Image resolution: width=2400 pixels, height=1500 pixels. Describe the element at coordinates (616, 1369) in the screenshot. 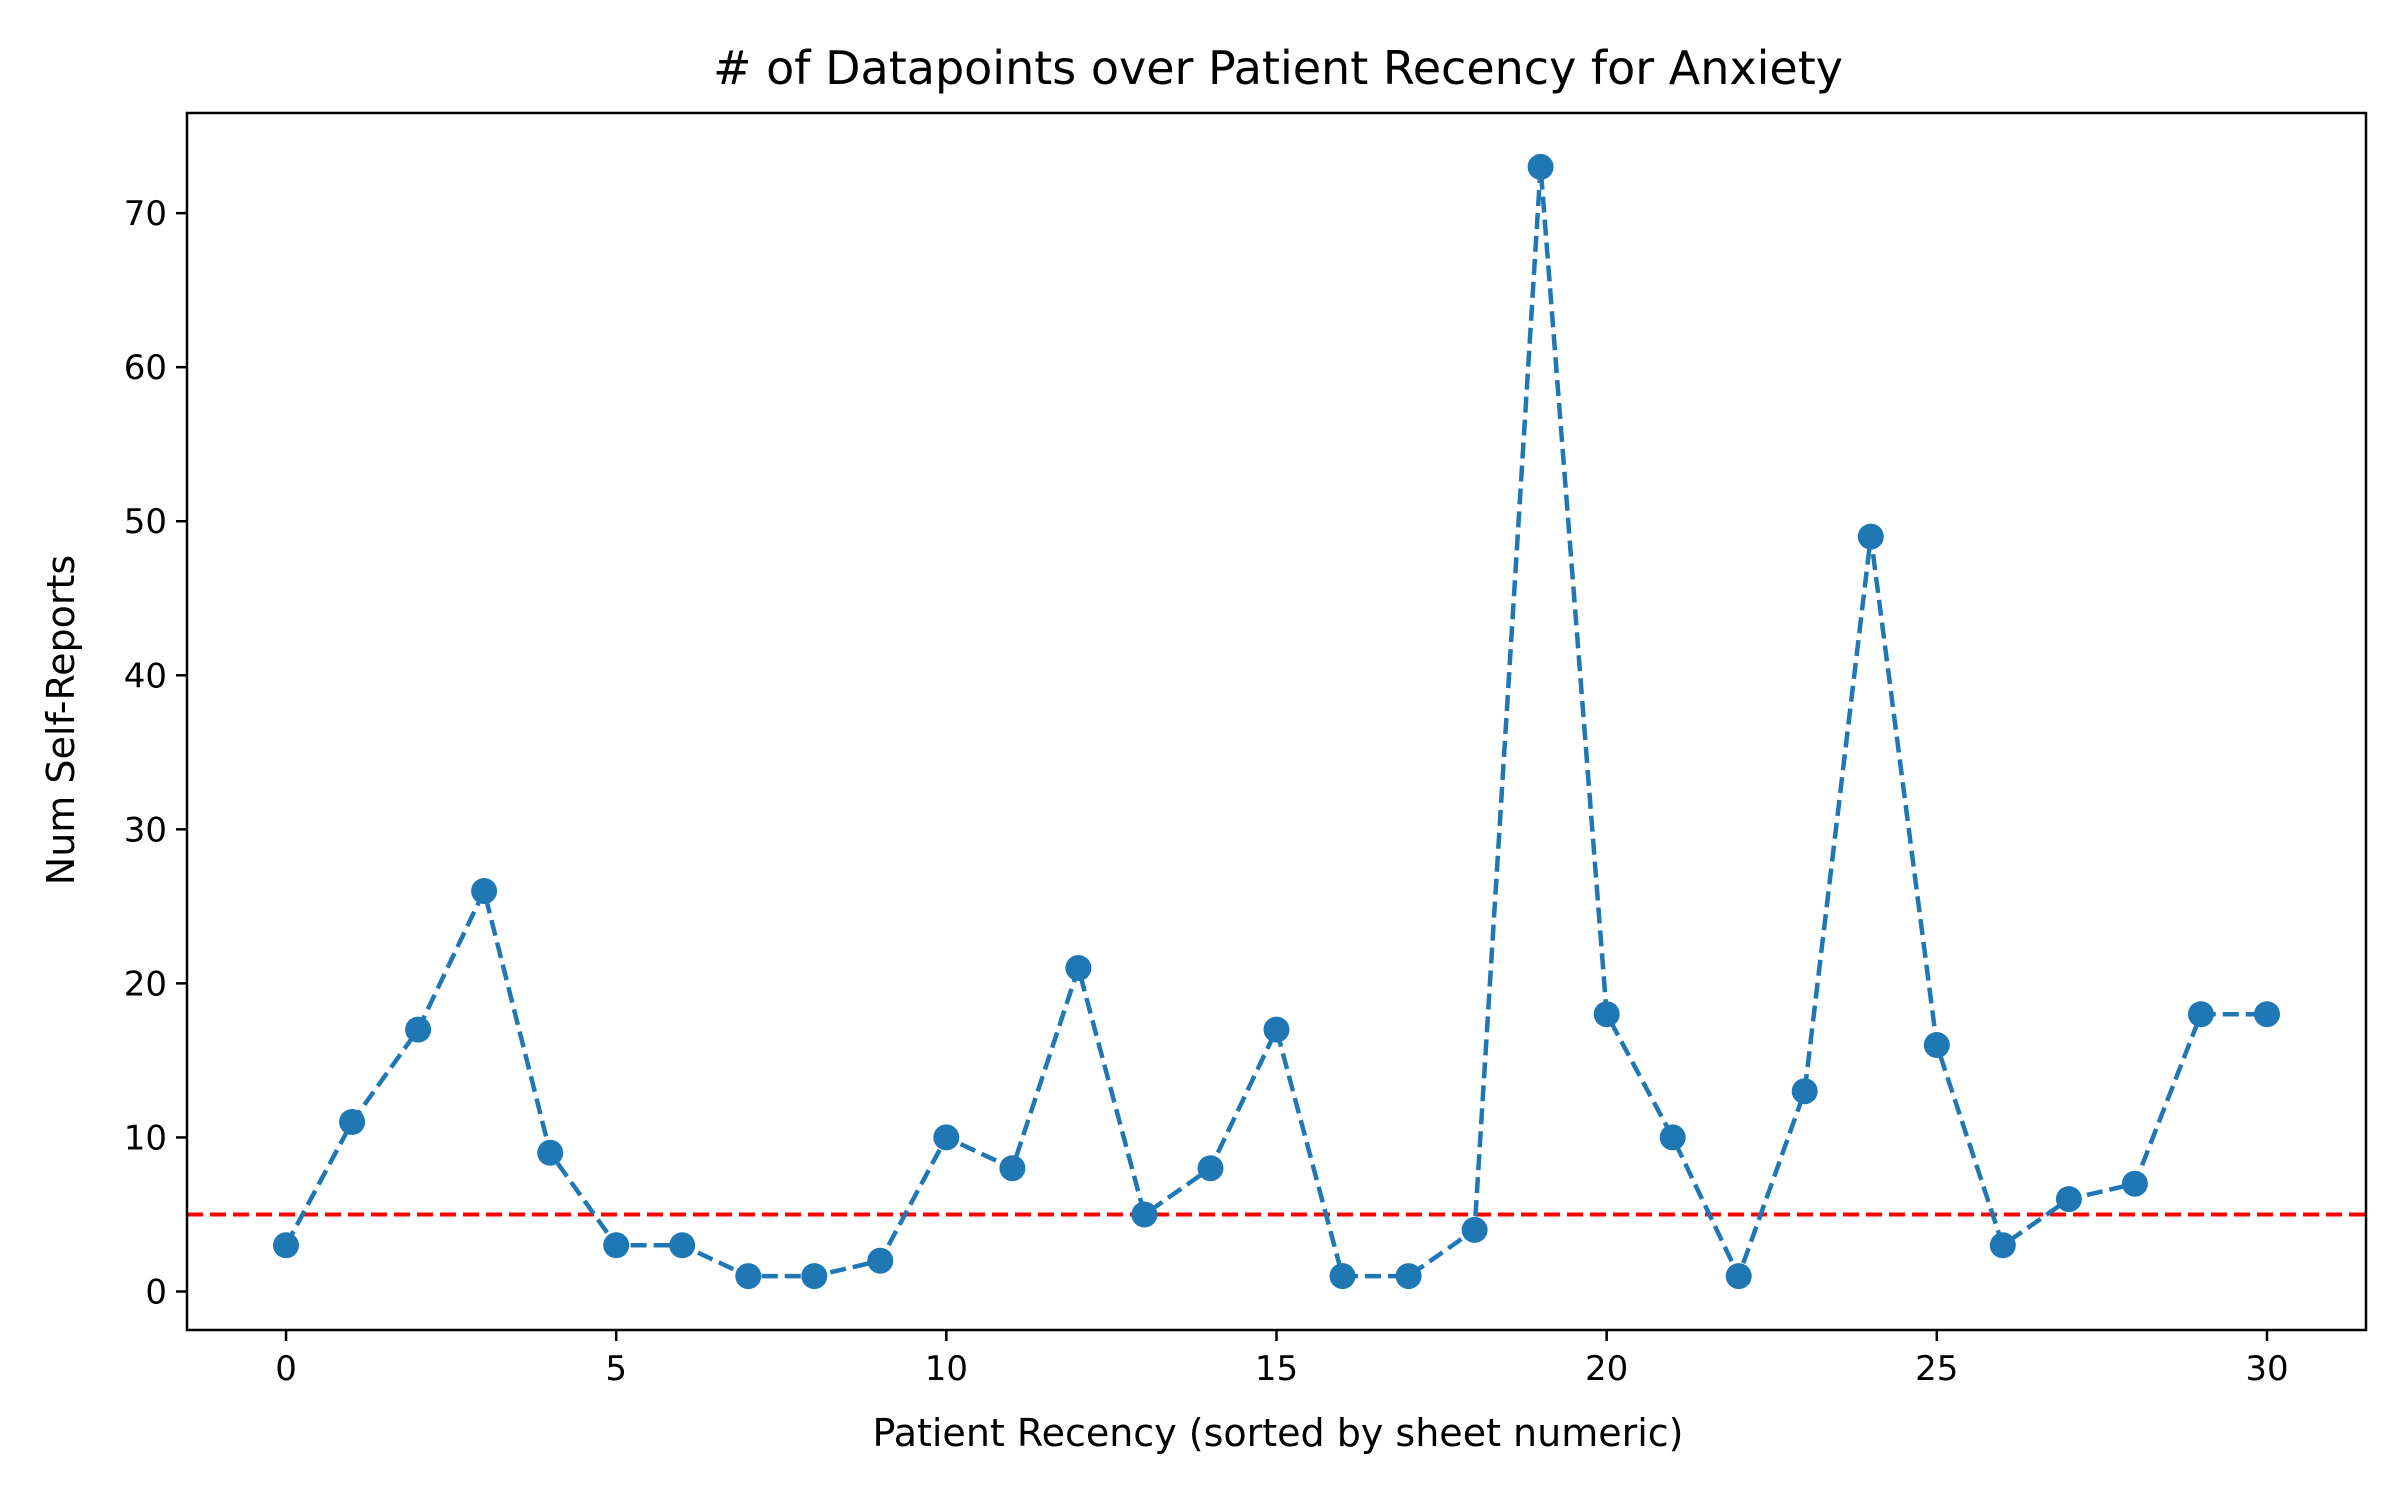

I see `x-tick-label: 5` at that location.